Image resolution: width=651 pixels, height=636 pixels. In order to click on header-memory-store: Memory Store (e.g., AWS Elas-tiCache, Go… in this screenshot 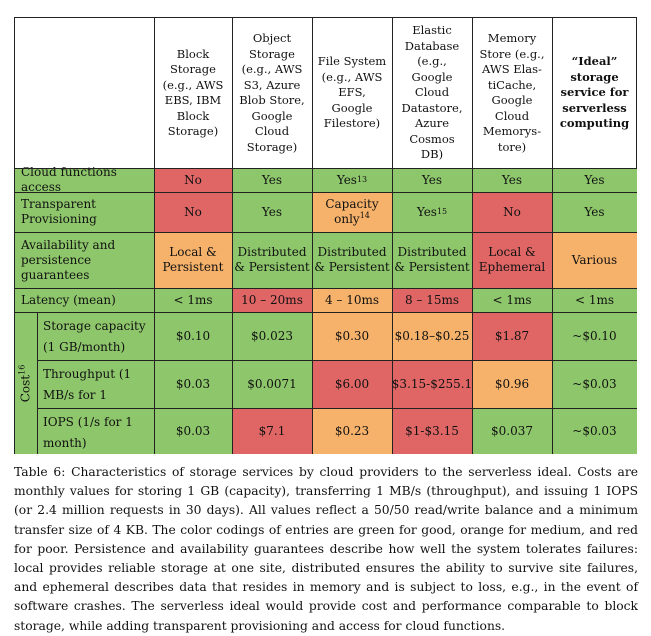, I will do `click(512, 92)`.